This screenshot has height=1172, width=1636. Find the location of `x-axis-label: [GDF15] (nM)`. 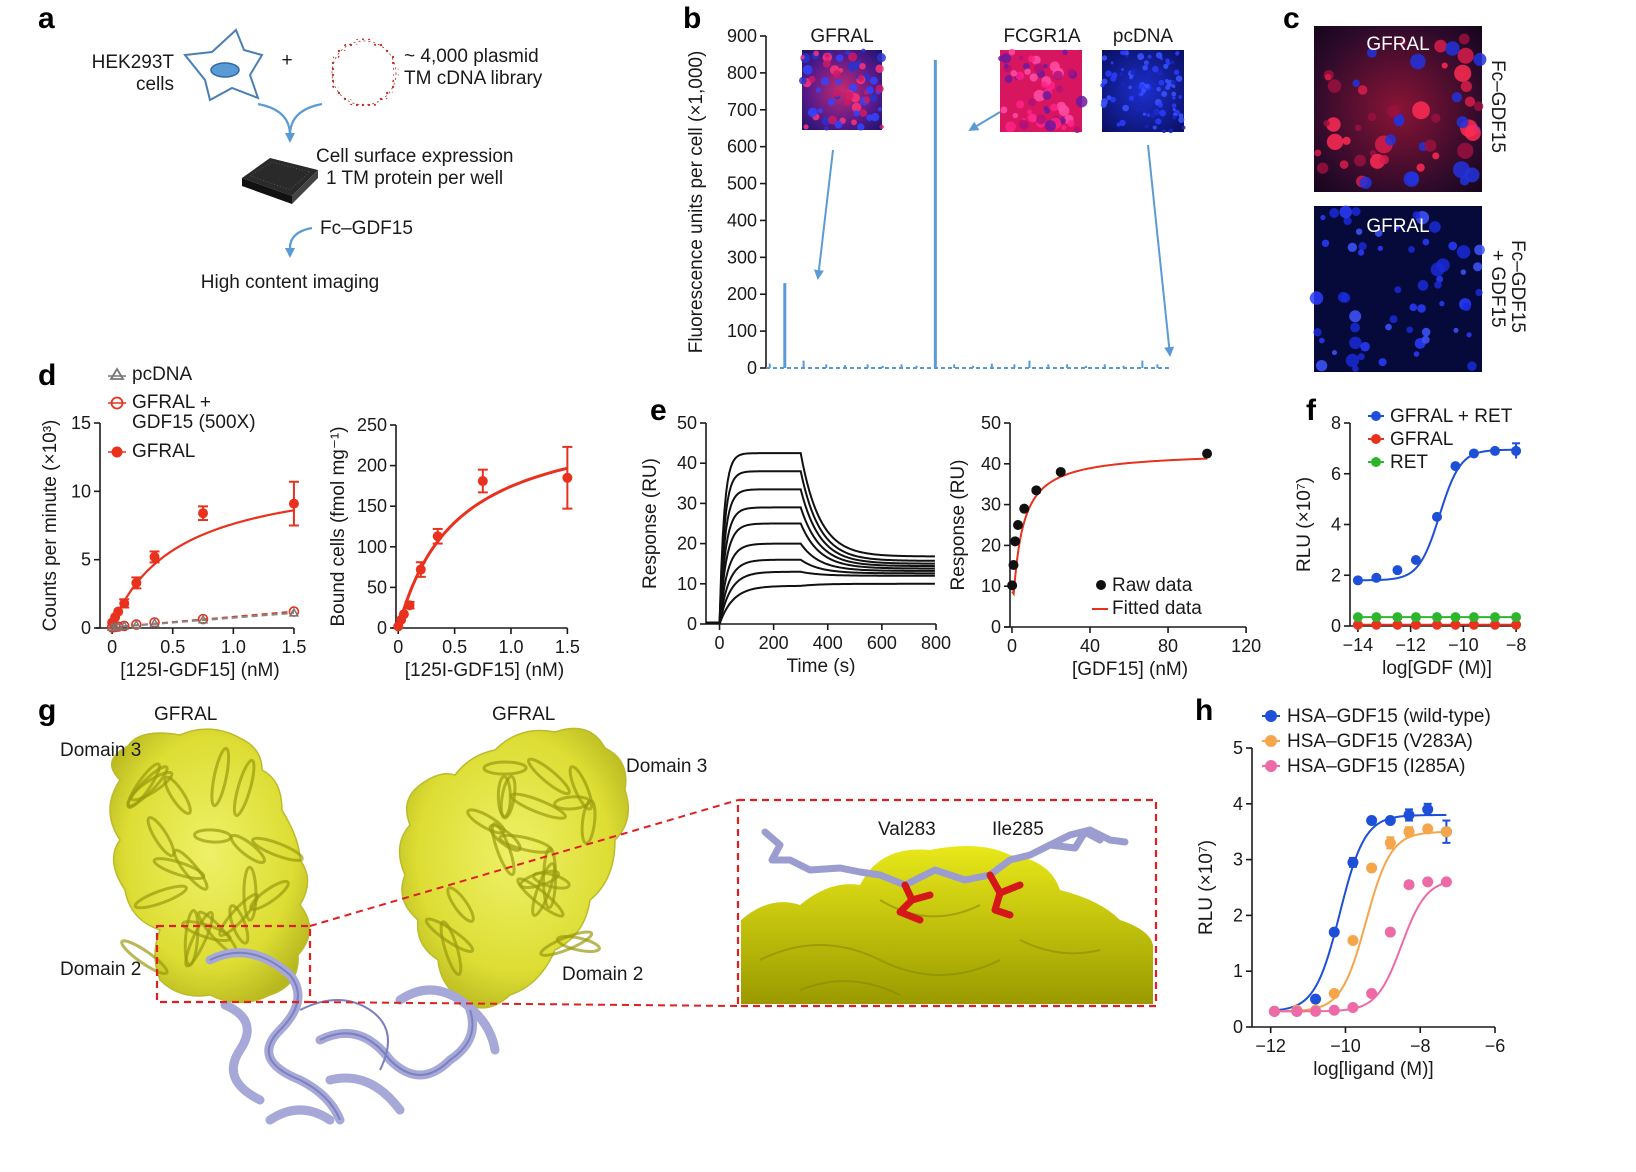

x-axis-label: [GDF15] (nM) is located at coordinates (1130, 669).